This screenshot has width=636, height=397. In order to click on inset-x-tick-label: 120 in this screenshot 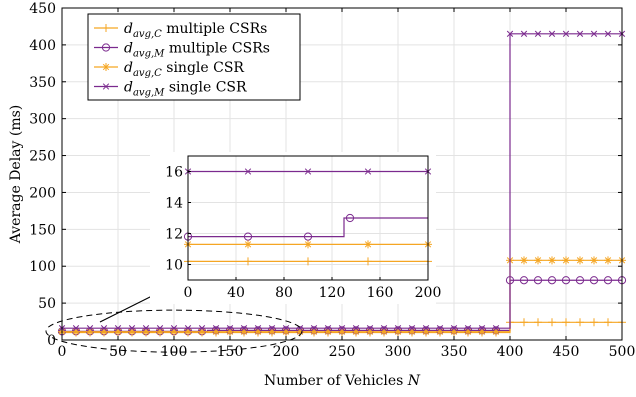, I will do `click(332, 293)`.